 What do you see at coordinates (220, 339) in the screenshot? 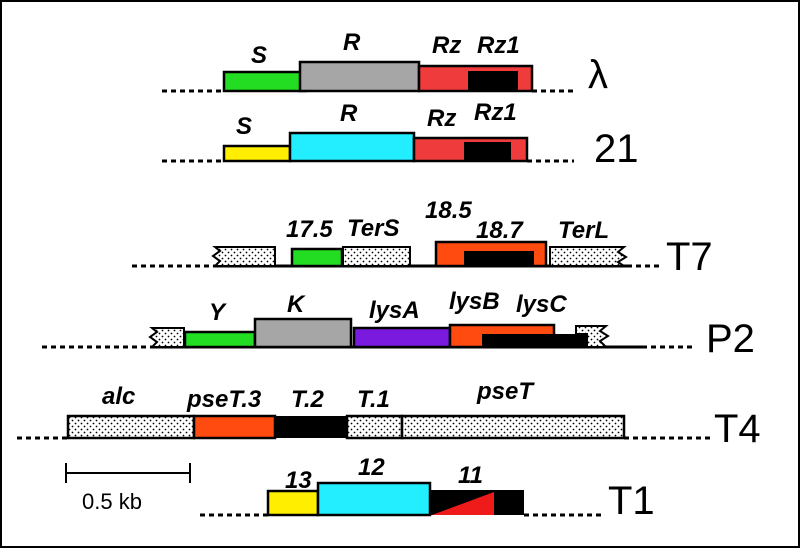
I see `gene-Y` at bounding box center [220, 339].